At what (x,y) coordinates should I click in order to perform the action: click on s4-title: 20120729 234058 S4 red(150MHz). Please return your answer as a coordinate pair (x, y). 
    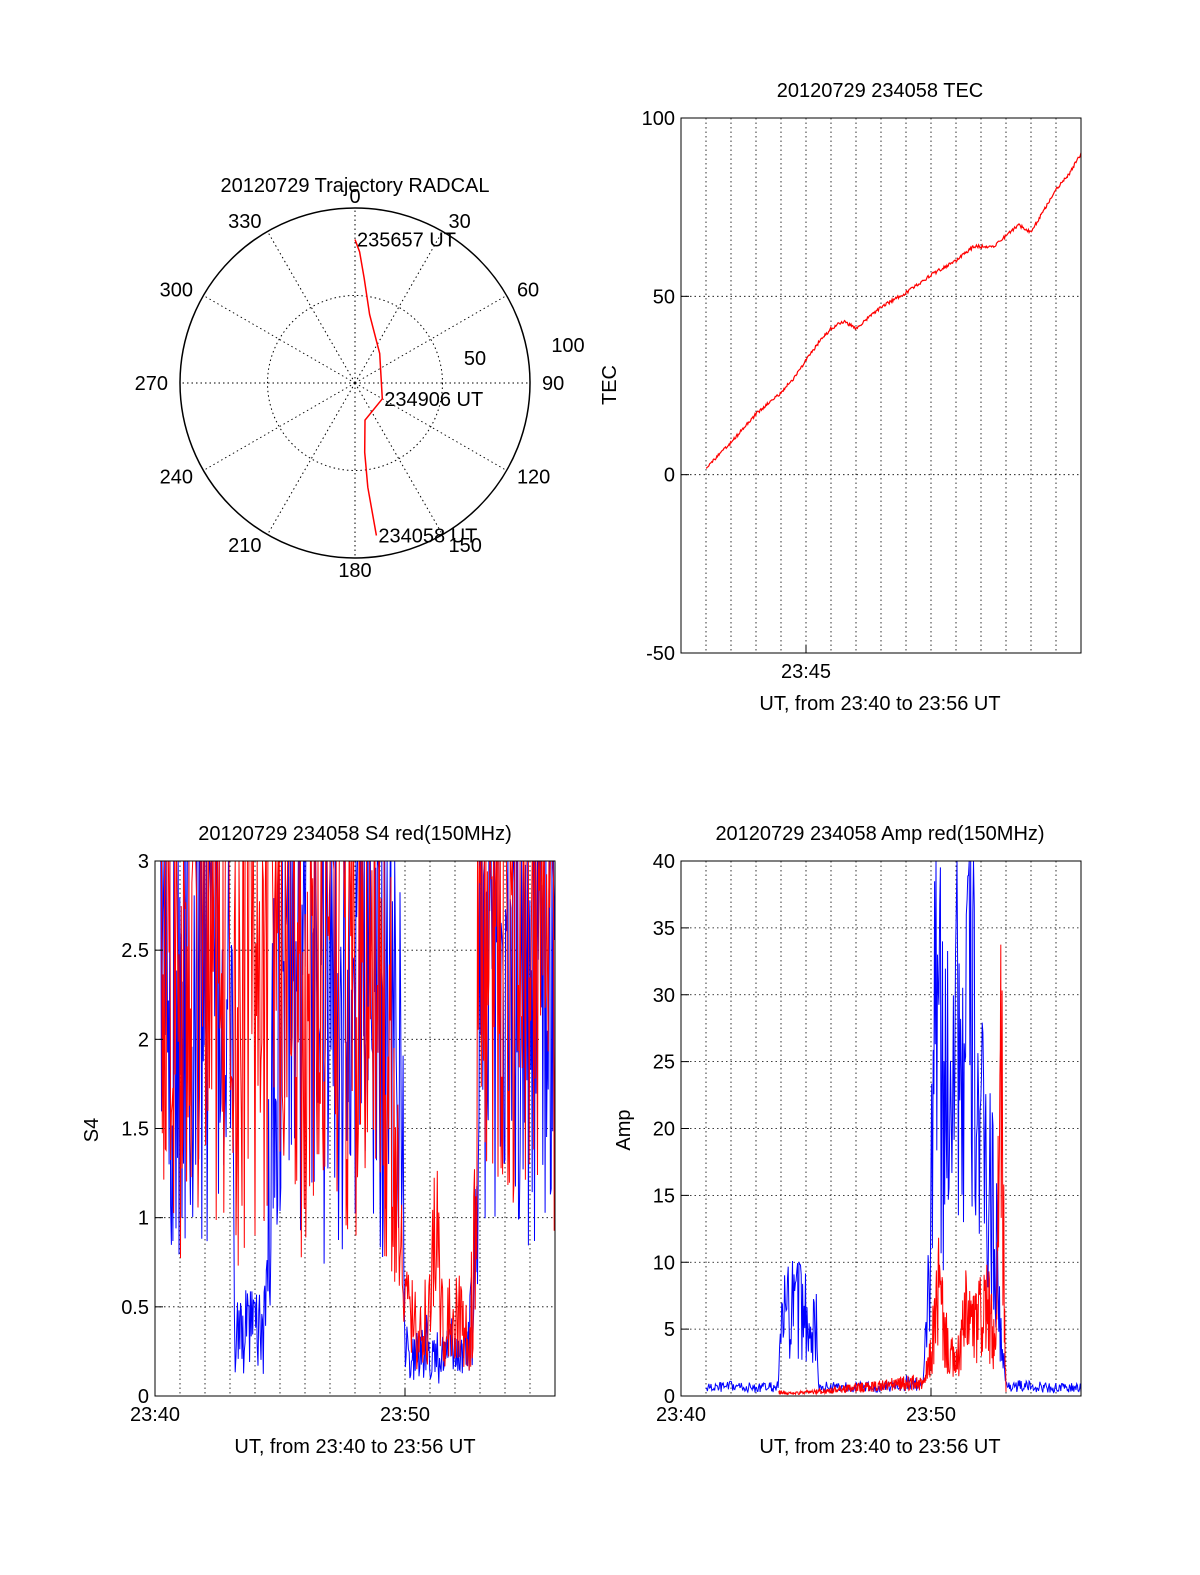
    Looking at the image, I should click on (355, 834).